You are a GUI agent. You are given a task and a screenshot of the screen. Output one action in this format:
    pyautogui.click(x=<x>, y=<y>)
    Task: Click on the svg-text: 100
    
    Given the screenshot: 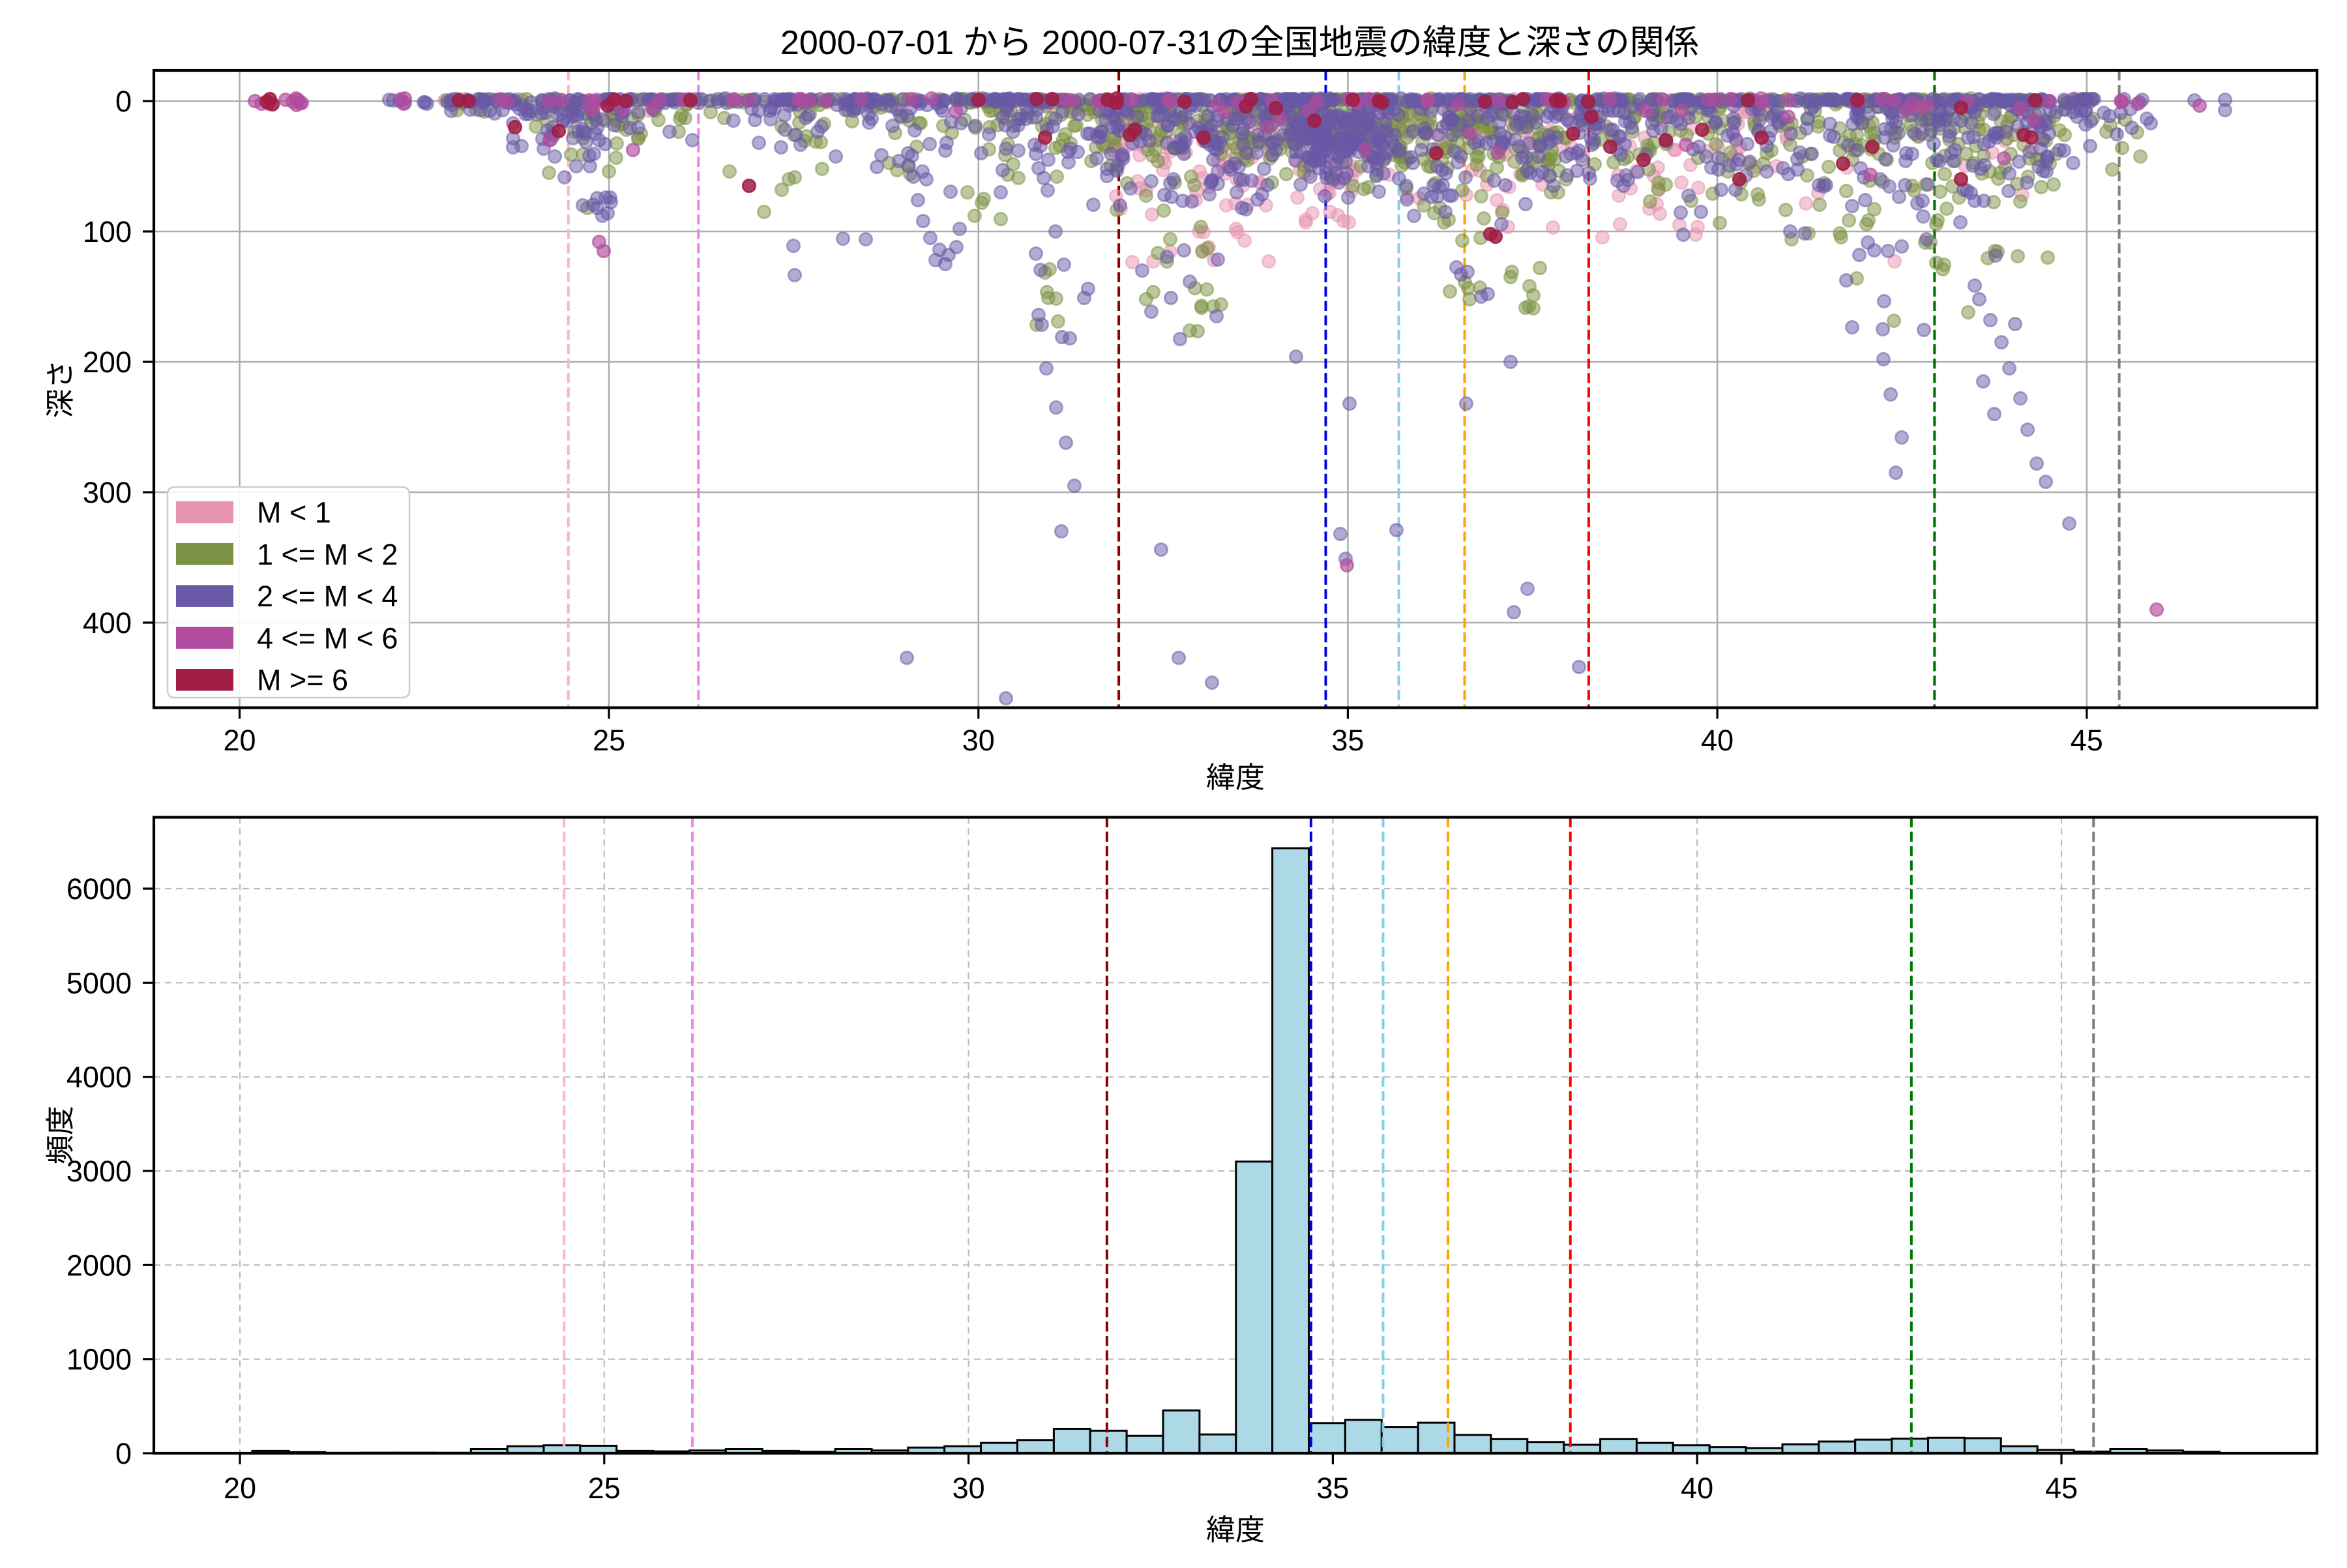 What is the action you would take?
    pyautogui.click(x=107, y=232)
    